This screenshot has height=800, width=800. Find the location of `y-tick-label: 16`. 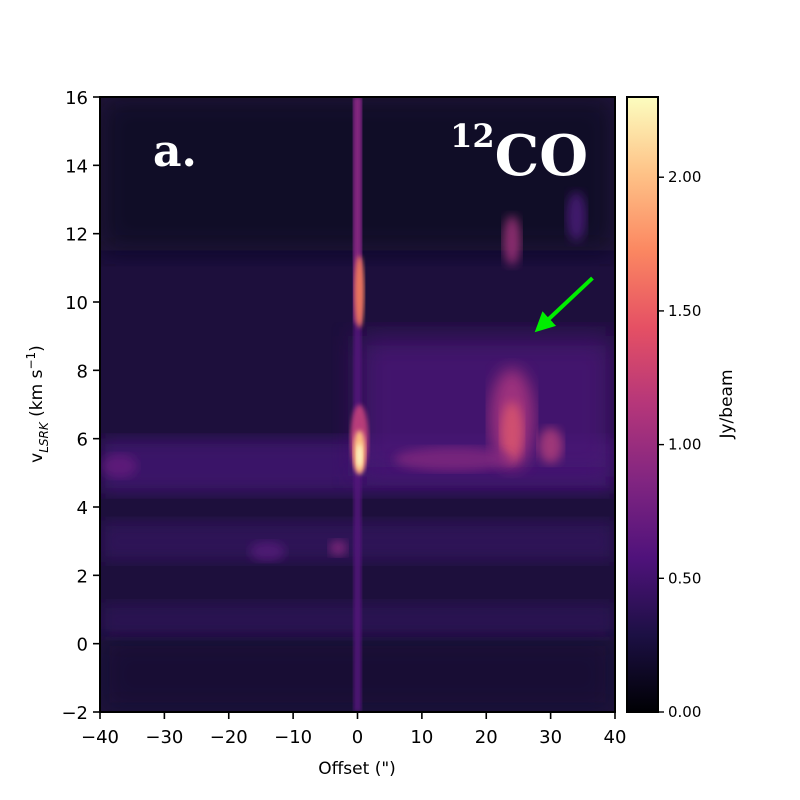

y-tick-label: 16 is located at coordinates (76, 98).